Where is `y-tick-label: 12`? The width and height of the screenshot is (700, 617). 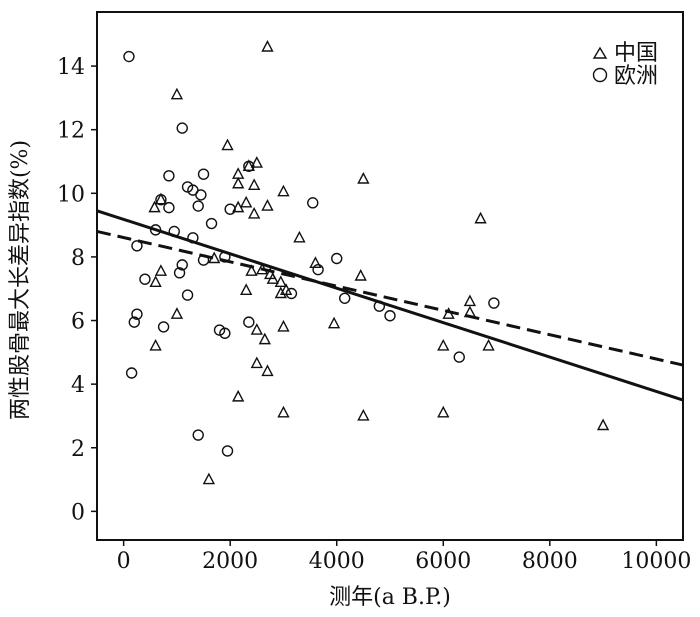
y-tick-label: 12 is located at coordinates (71, 131).